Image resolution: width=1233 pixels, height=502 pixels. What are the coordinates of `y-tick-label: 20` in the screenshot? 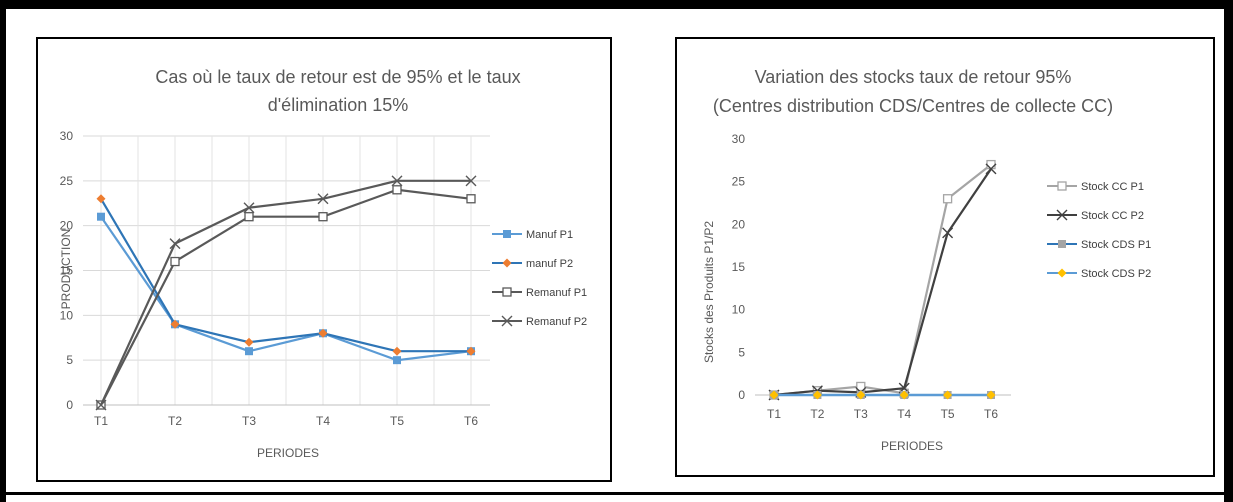 It's located at (739, 224).